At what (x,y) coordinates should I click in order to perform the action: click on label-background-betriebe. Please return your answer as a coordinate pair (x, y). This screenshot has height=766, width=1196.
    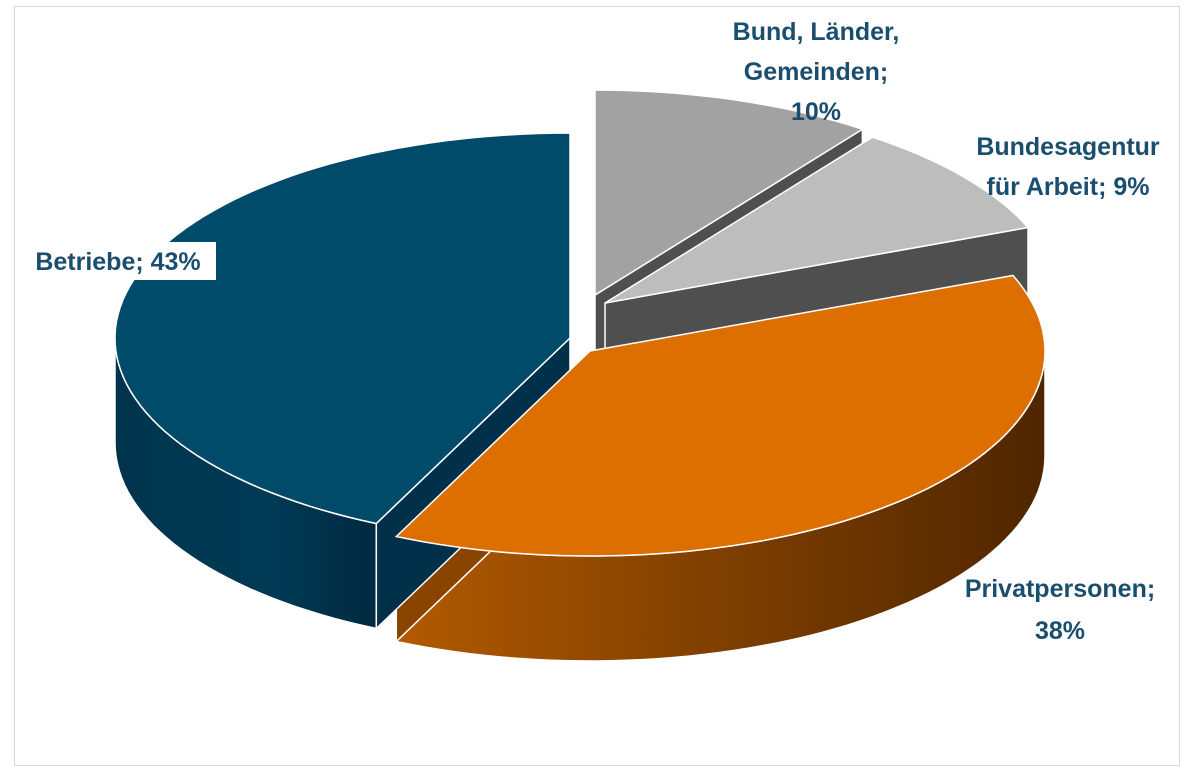
    Looking at the image, I should click on (118, 261).